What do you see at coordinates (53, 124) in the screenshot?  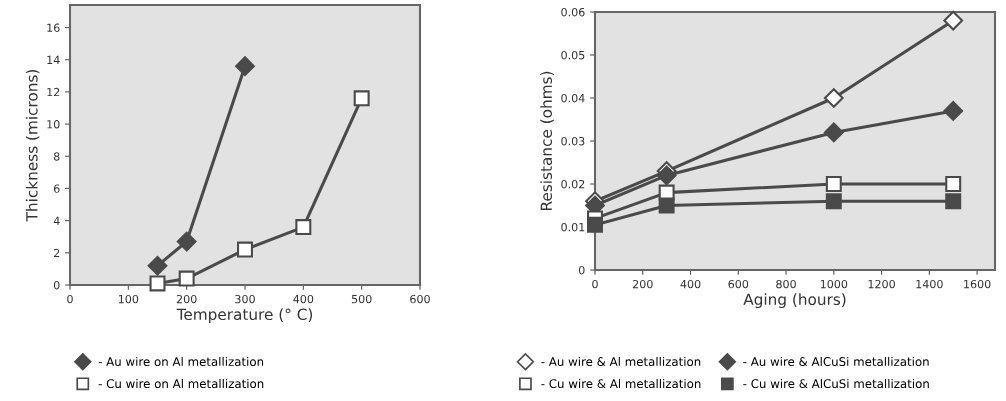 I see `y-tick-label: 10` at bounding box center [53, 124].